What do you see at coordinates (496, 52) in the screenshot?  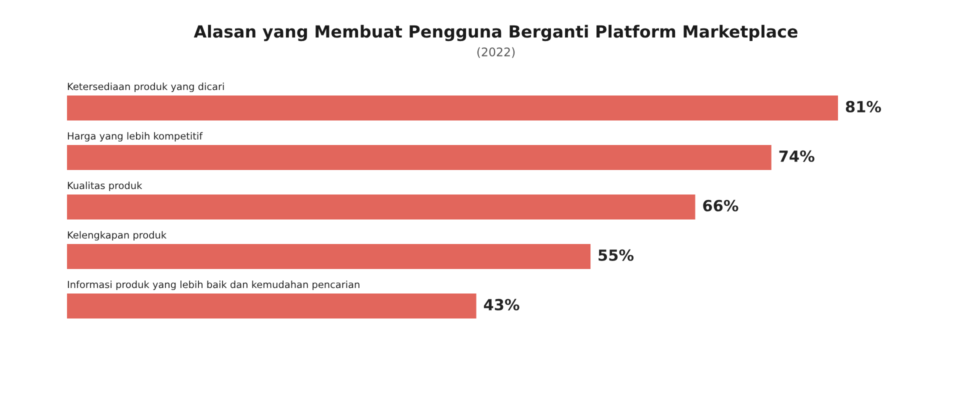 I see `chart-subtitle: (2022)` at bounding box center [496, 52].